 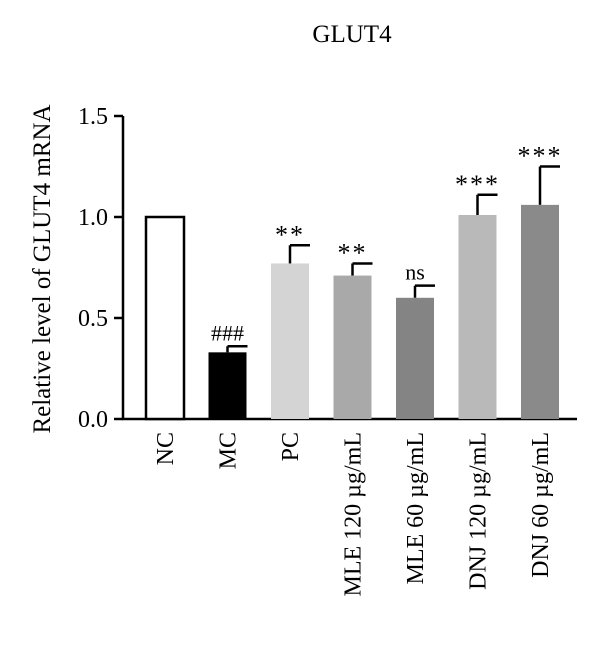 I want to click on significance-label: ###, so click(x=227, y=332).